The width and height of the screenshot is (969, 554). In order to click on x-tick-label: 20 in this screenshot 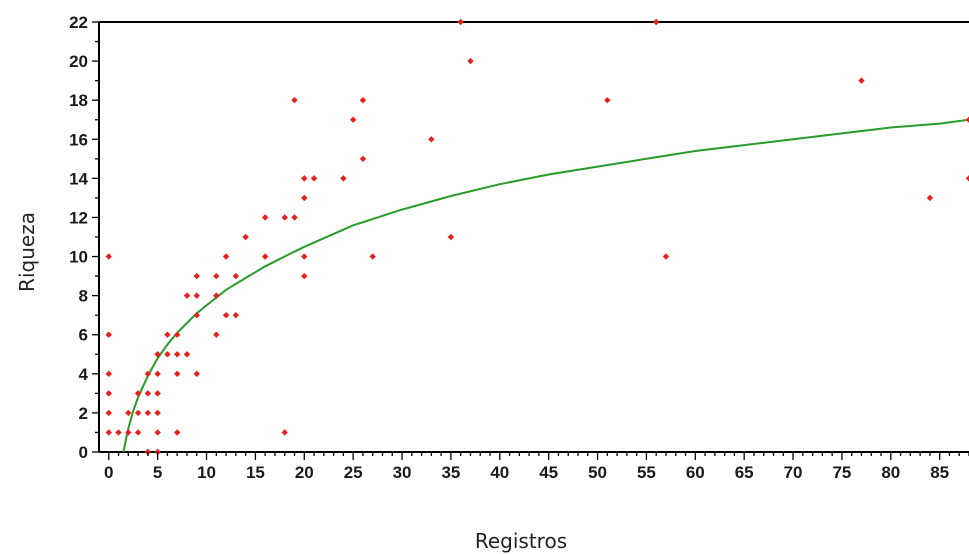, I will do `click(304, 472)`.